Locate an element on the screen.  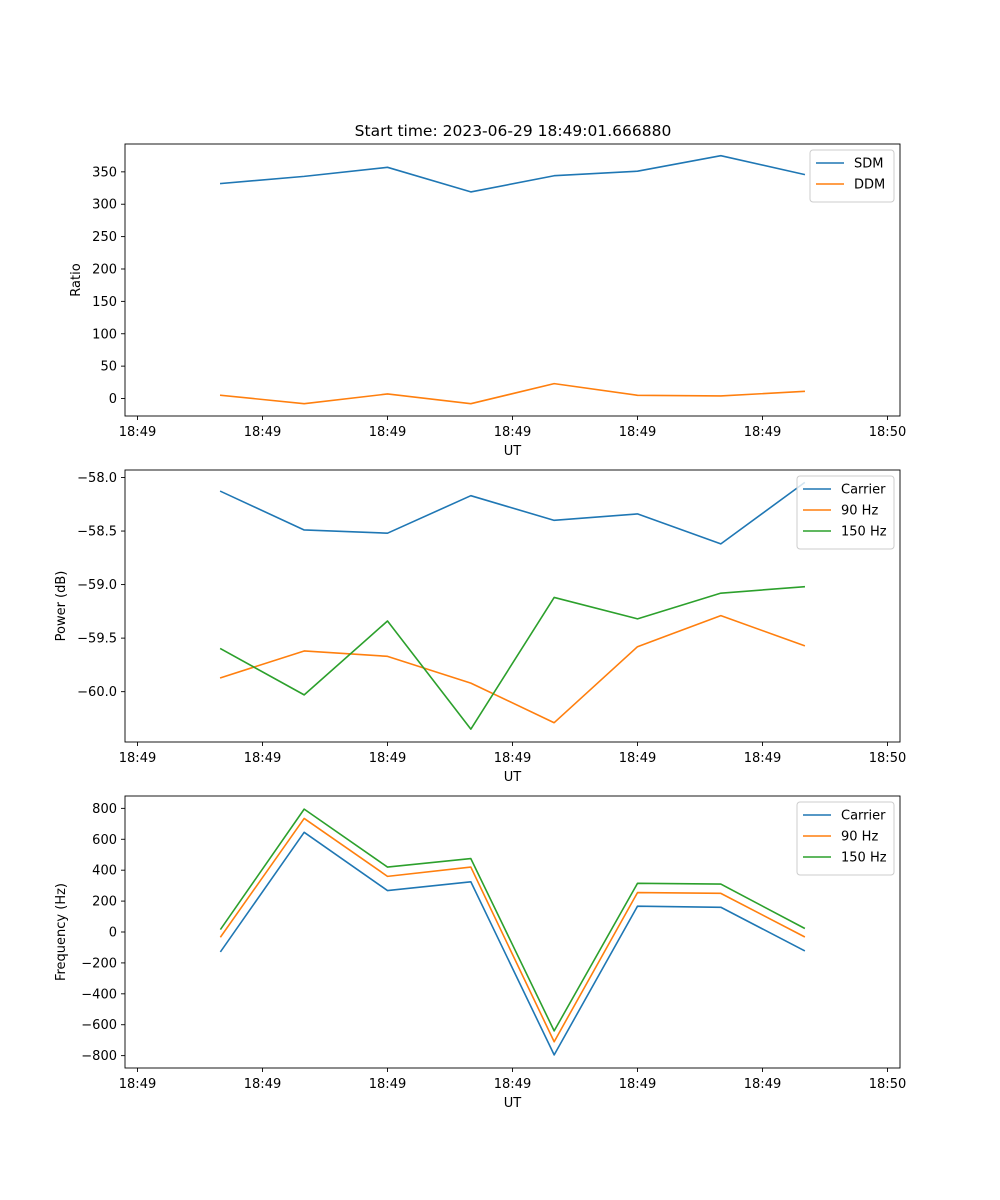
y-tick-label: −58.5 is located at coordinates (97, 532).